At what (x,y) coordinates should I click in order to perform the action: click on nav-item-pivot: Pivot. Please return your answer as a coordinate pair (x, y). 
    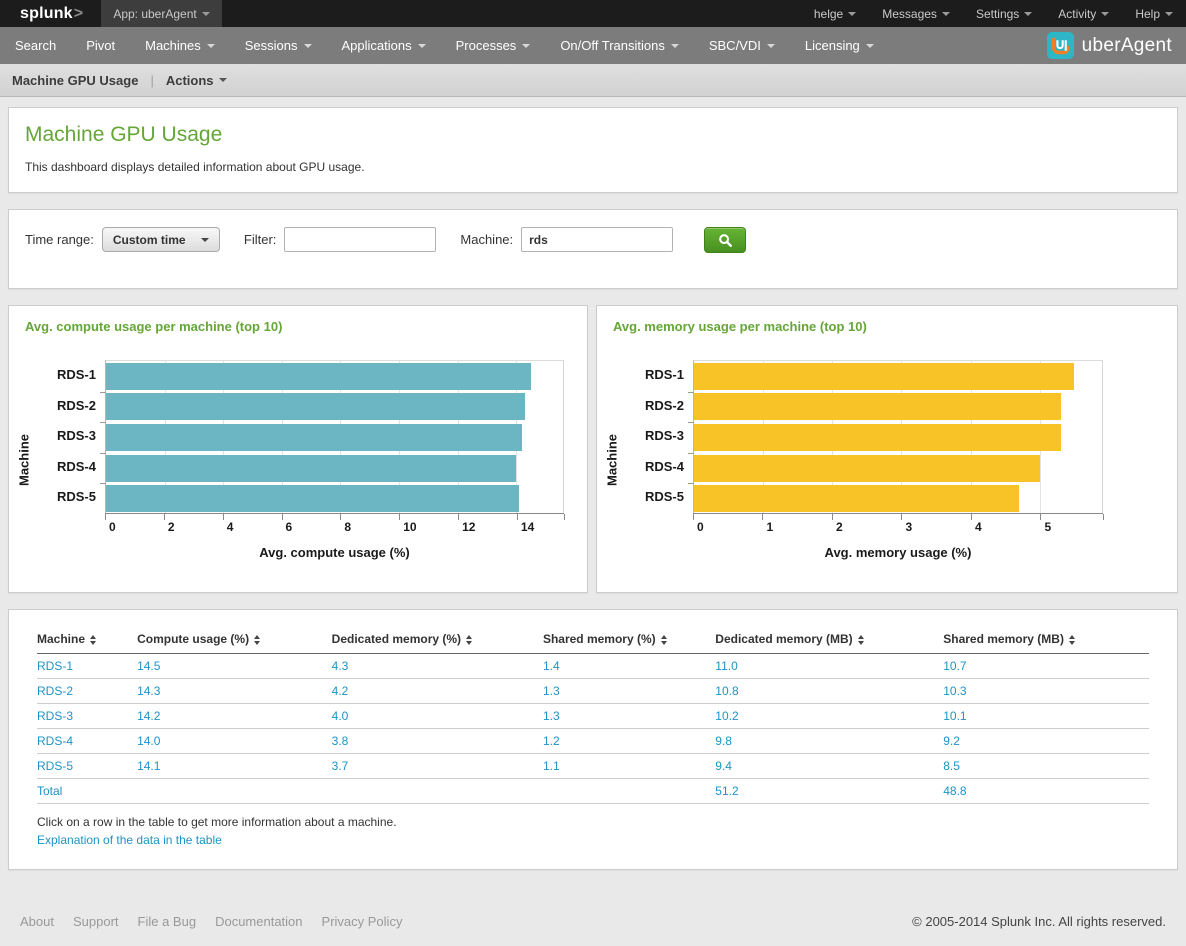
    Looking at the image, I should click on (100, 45).